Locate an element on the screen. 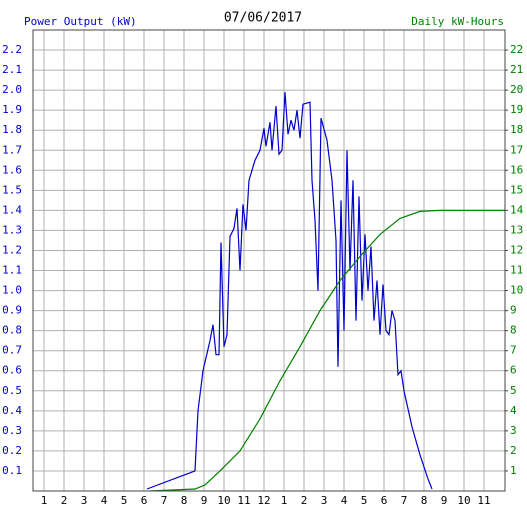 The height and width of the screenshot is (510, 527). y2-tick-label: 16 is located at coordinates (516, 169).